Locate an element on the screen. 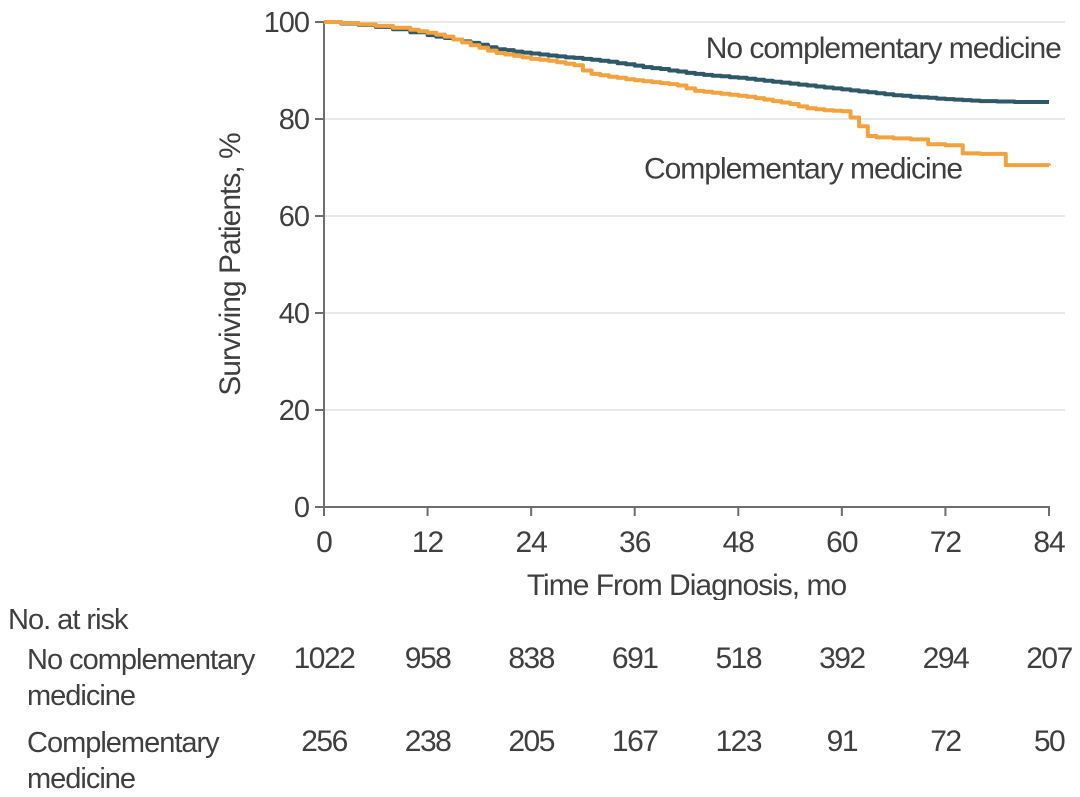 The width and height of the screenshot is (1080, 797). y-tick-label: 20 is located at coordinates (294, 411).